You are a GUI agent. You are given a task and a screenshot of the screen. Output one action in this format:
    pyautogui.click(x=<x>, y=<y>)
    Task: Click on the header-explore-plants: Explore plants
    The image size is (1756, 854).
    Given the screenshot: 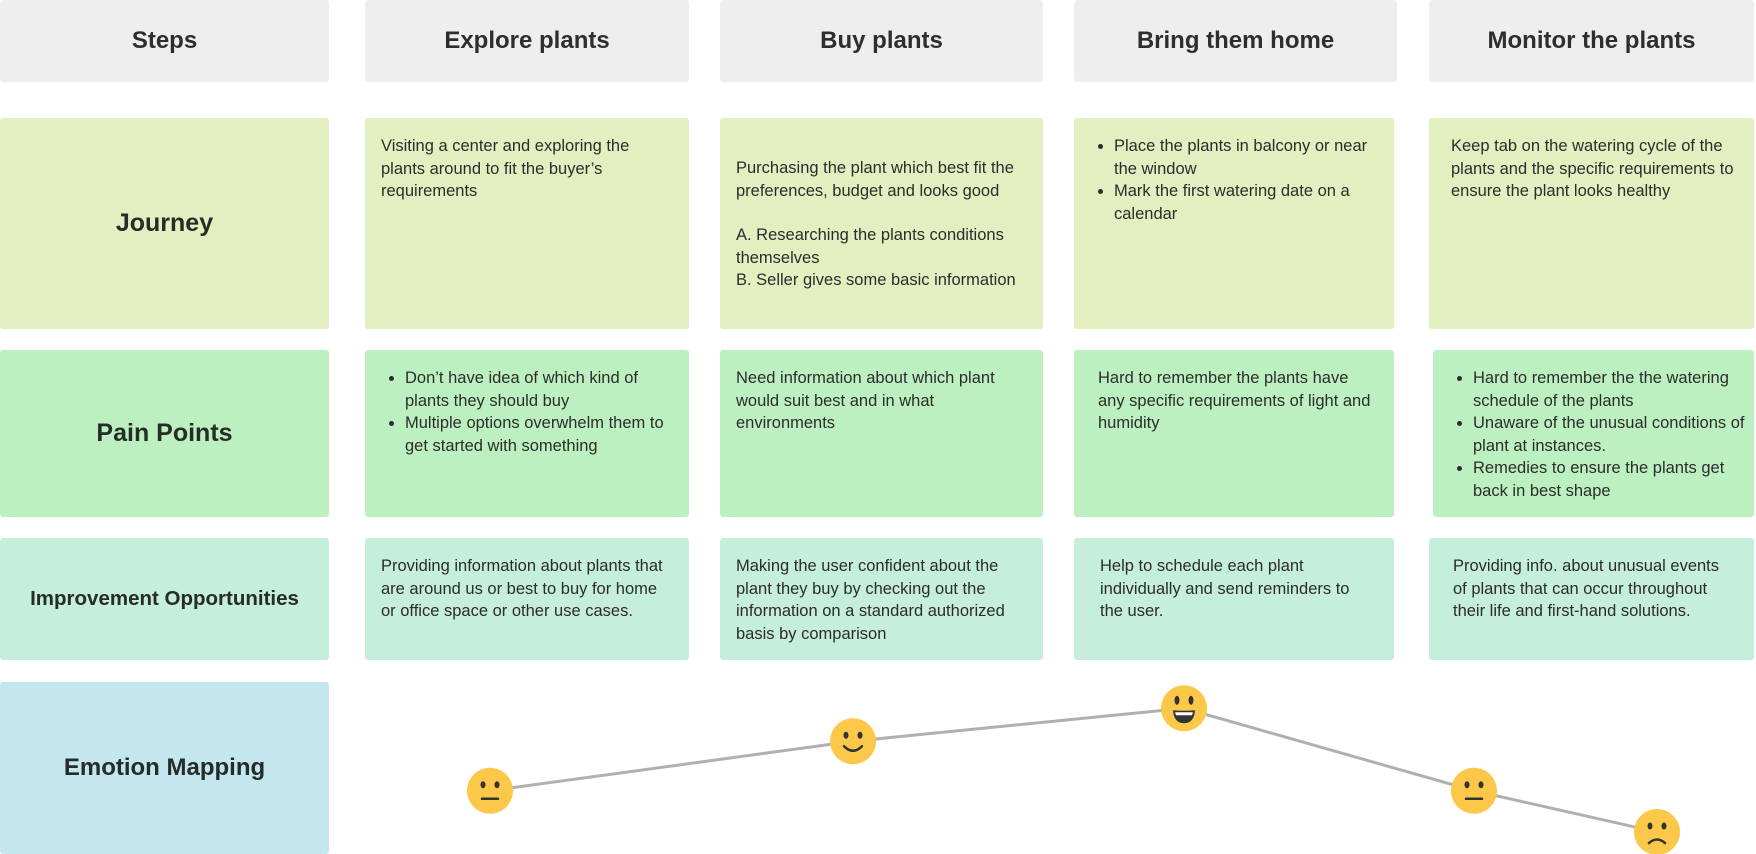 What is the action you would take?
    pyautogui.click(x=527, y=41)
    